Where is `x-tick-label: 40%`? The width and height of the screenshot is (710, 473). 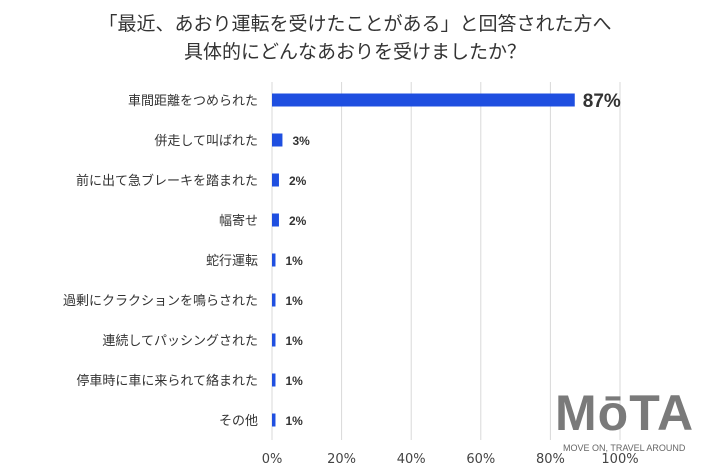
x-tick-label: 40% is located at coordinates (411, 459).